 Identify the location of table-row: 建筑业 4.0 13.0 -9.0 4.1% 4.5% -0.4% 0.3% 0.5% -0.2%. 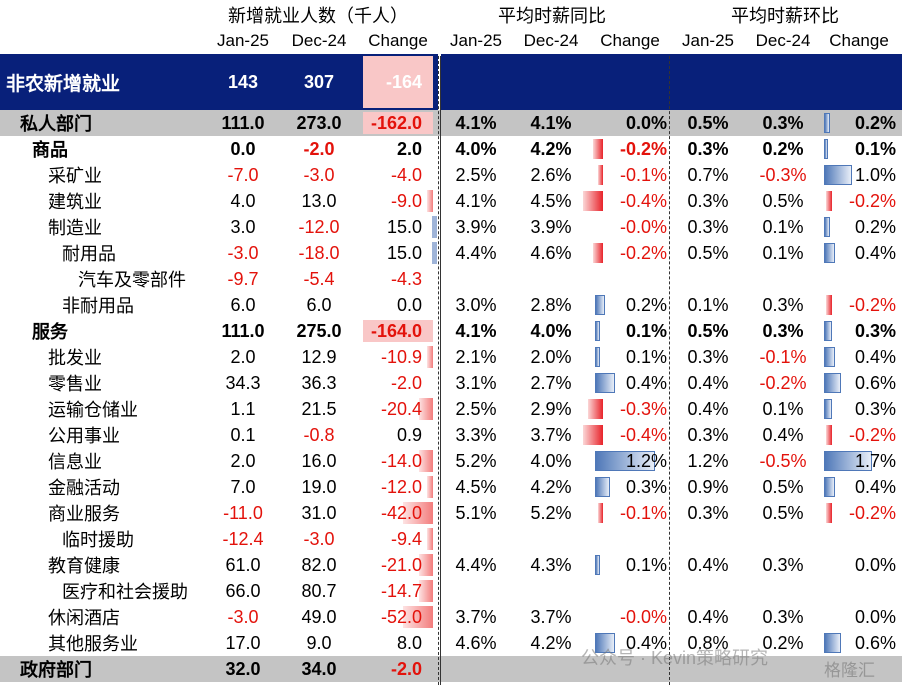
(451, 201).